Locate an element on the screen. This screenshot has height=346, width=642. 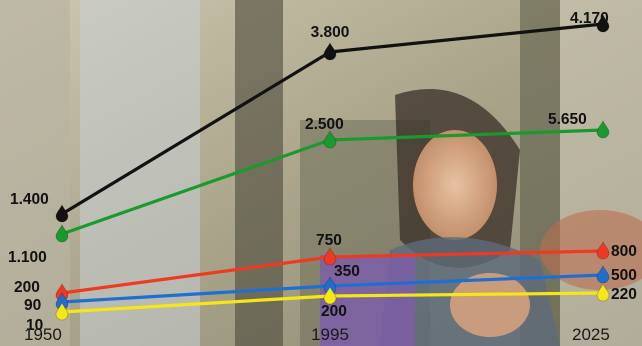
x-tick-label-0: 1950 is located at coordinates (43, 334).